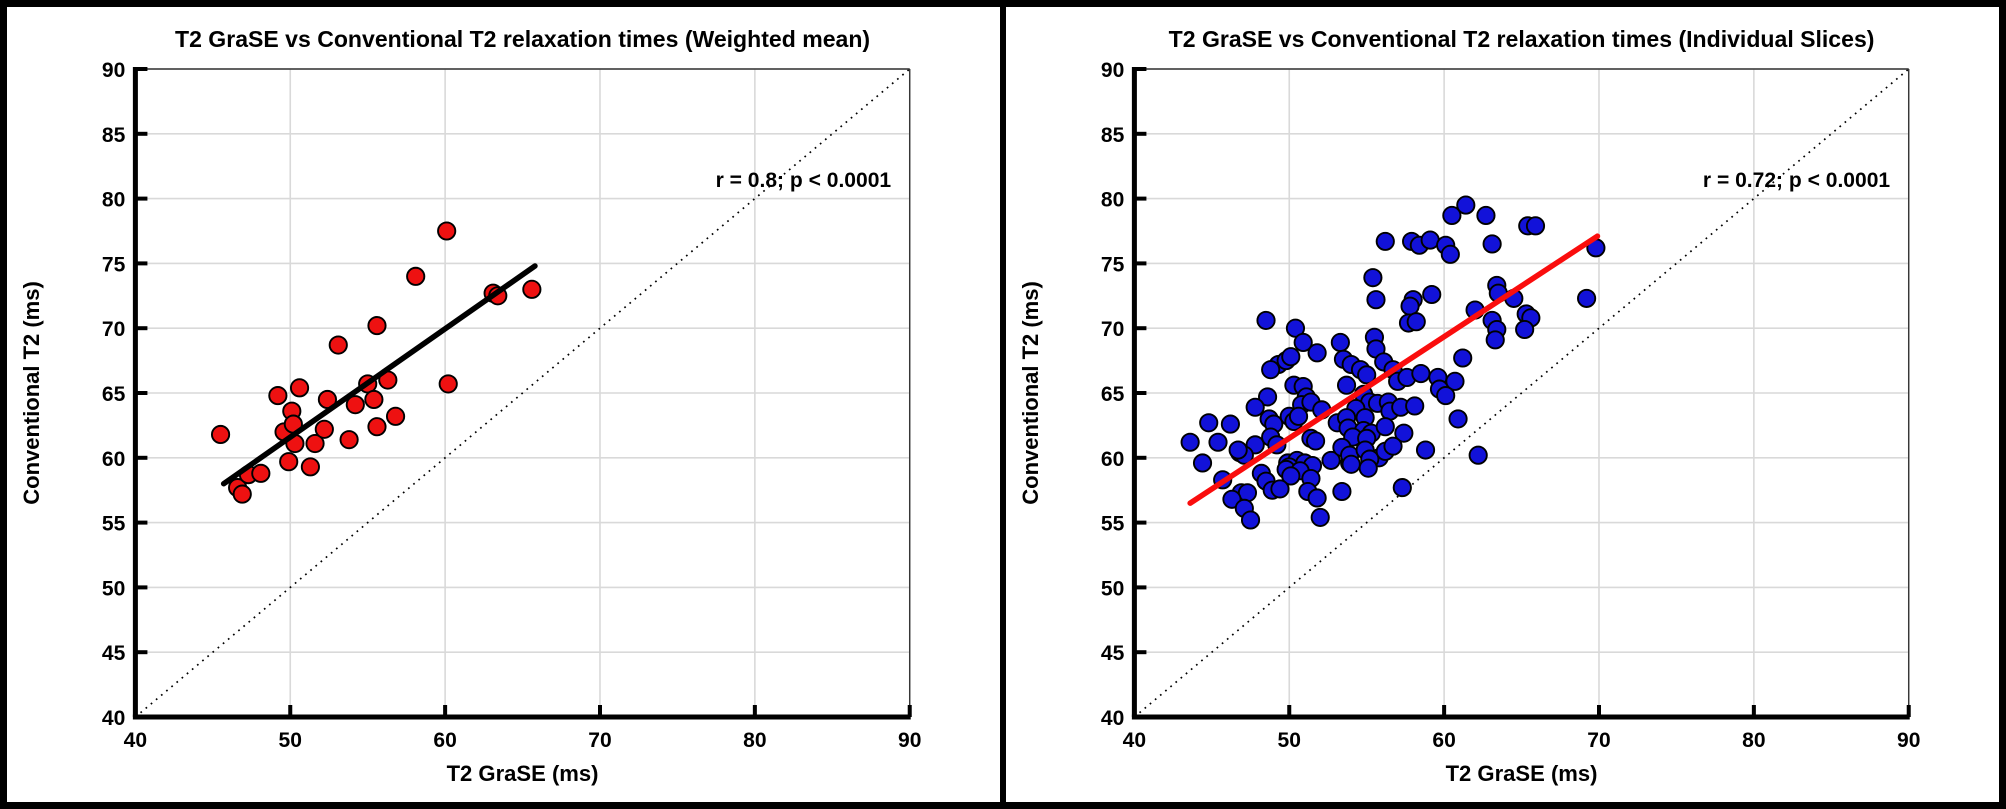 Image resolution: width=2006 pixels, height=809 pixels. What do you see at coordinates (1797, 180) in the screenshot?
I see `correlation-annotation: r = 0.72; p < 0.0001` at bounding box center [1797, 180].